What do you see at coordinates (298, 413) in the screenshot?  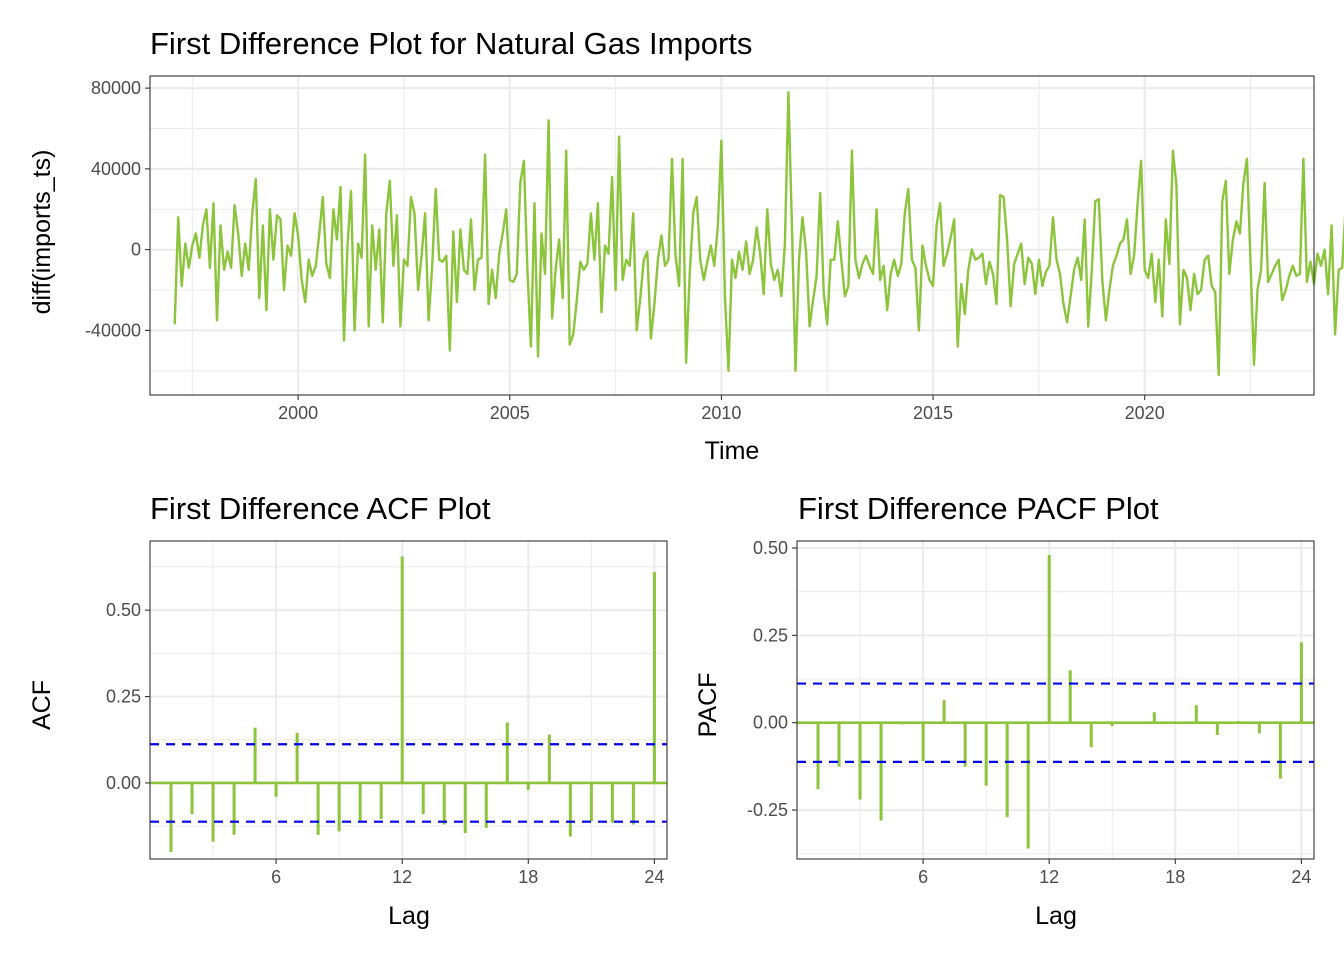 I see `x-tick-label: 2000` at bounding box center [298, 413].